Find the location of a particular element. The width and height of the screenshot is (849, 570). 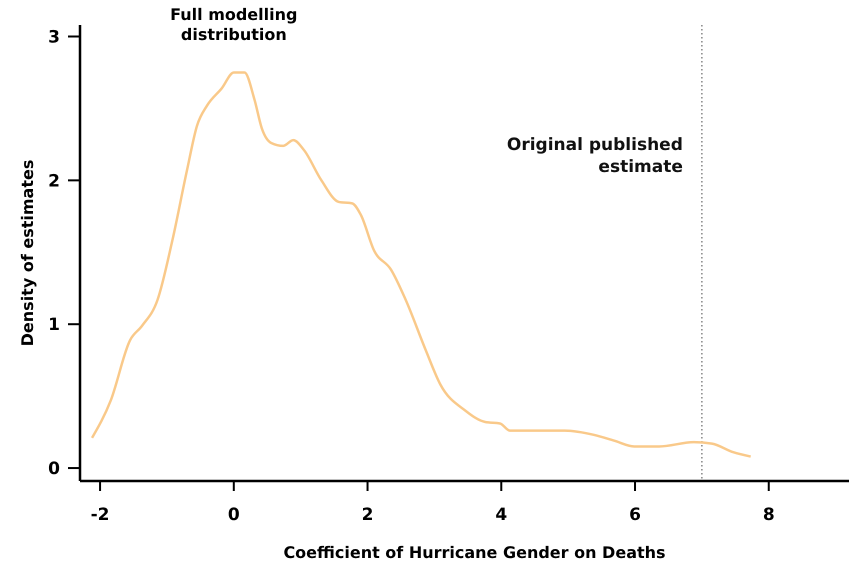

ref-line-label: Original published estimate is located at coordinates (594, 156).